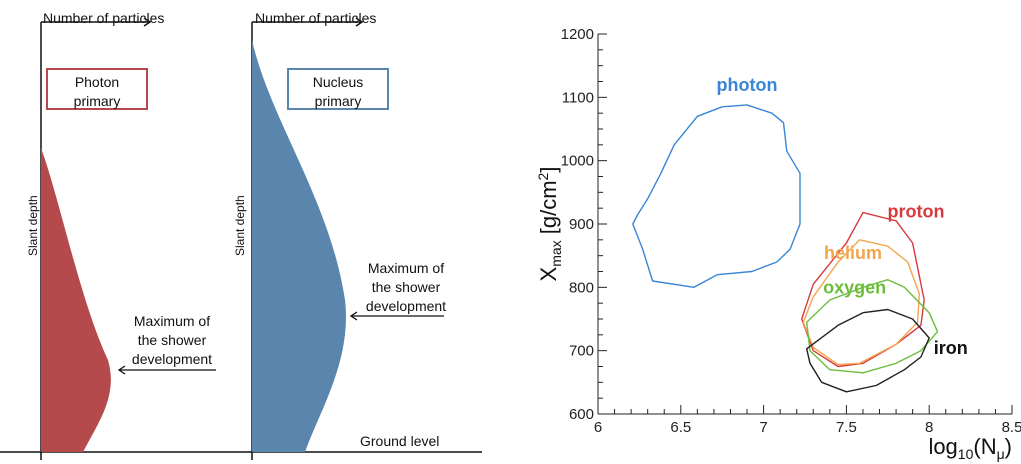 The width and height of the screenshot is (1021, 464). What do you see at coordinates (406, 306) in the screenshot?
I see `nucleus-ann-line3: development` at bounding box center [406, 306].